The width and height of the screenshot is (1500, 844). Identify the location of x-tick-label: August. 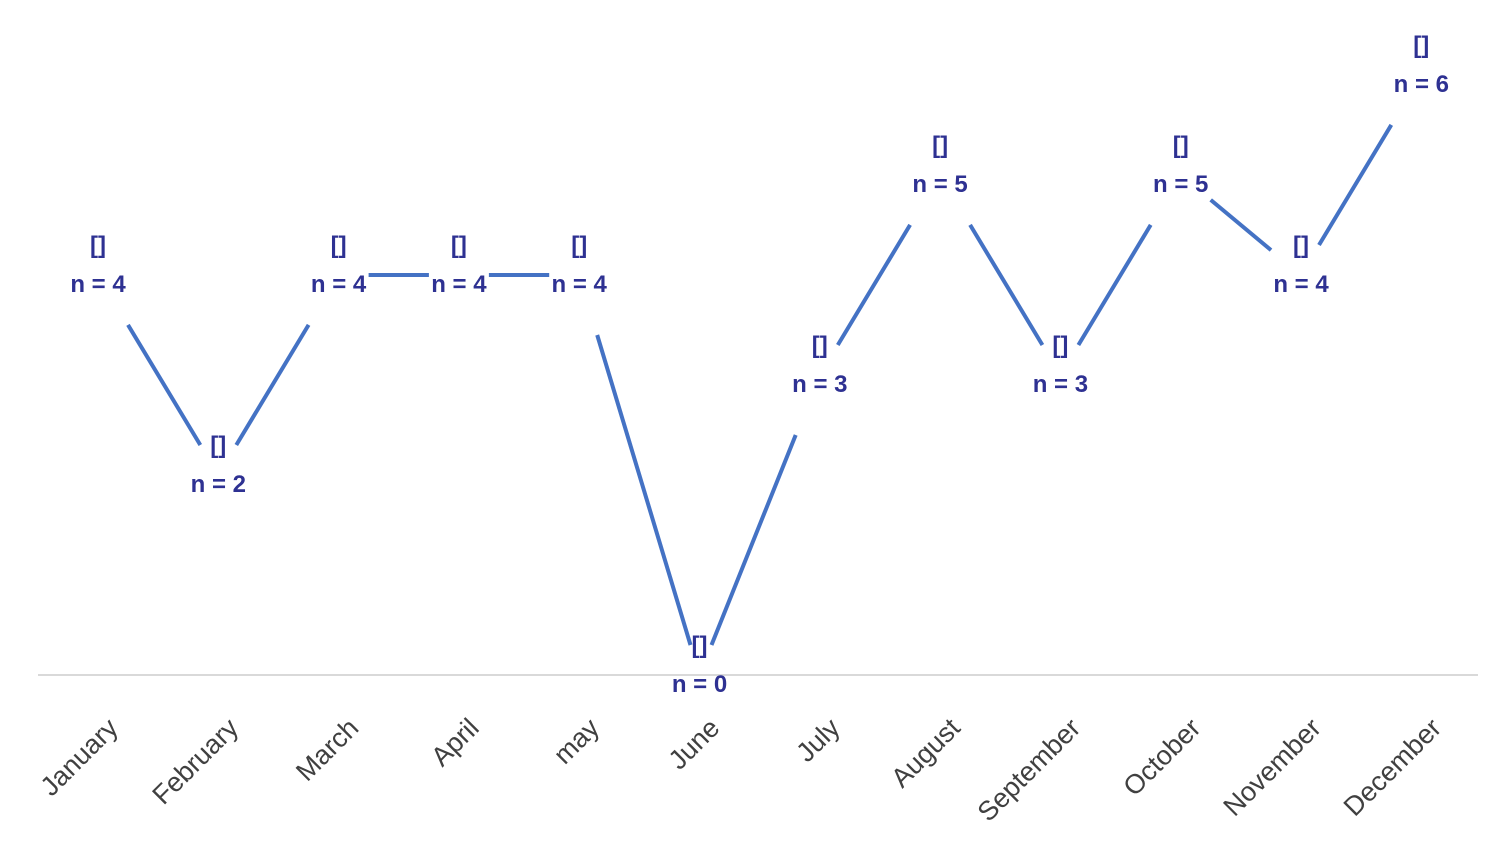
(925, 752).